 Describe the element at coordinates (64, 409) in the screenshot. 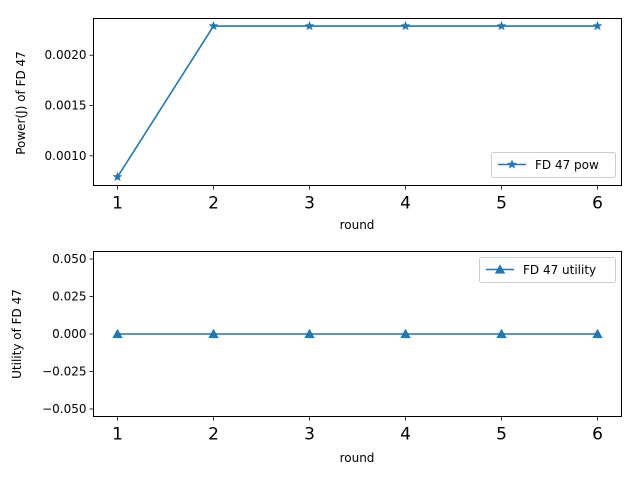

I see `utility-y-tick-label: −0.050` at that location.